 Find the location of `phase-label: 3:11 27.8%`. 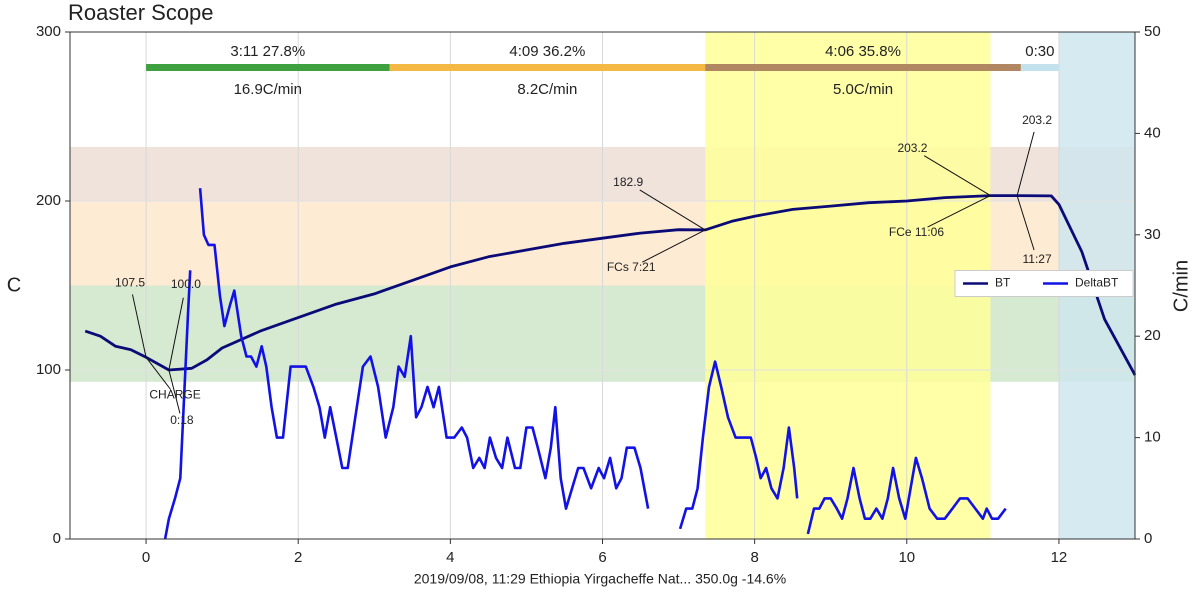

phase-label: 3:11 27.8% is located at coordinates (267, 51).